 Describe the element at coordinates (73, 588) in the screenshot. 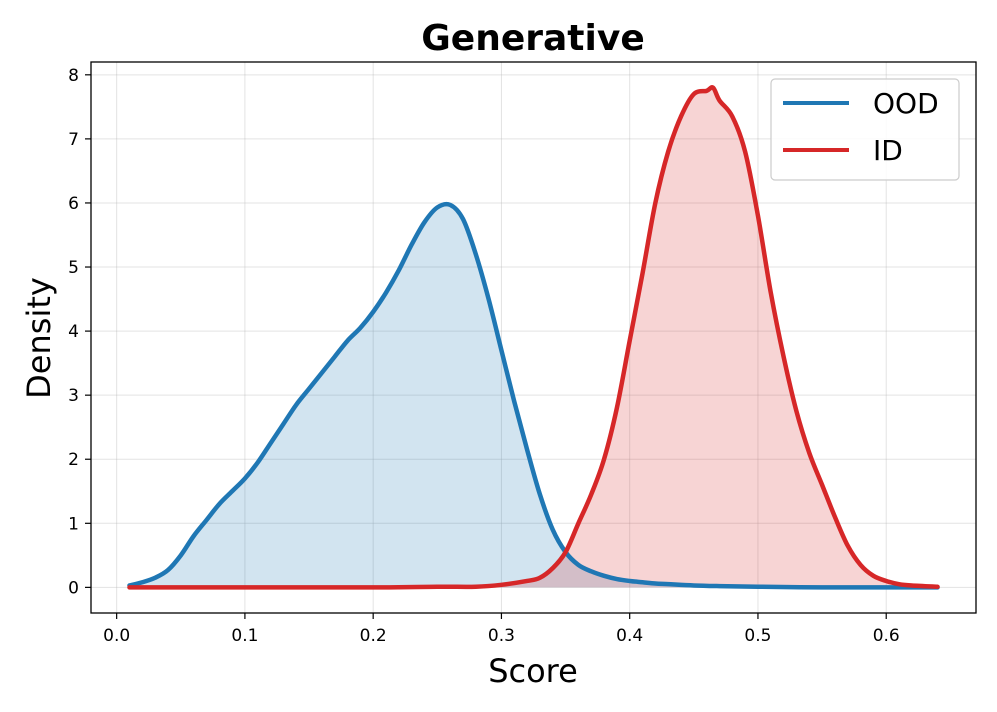

I see `y-tick-label: 0` at that location.